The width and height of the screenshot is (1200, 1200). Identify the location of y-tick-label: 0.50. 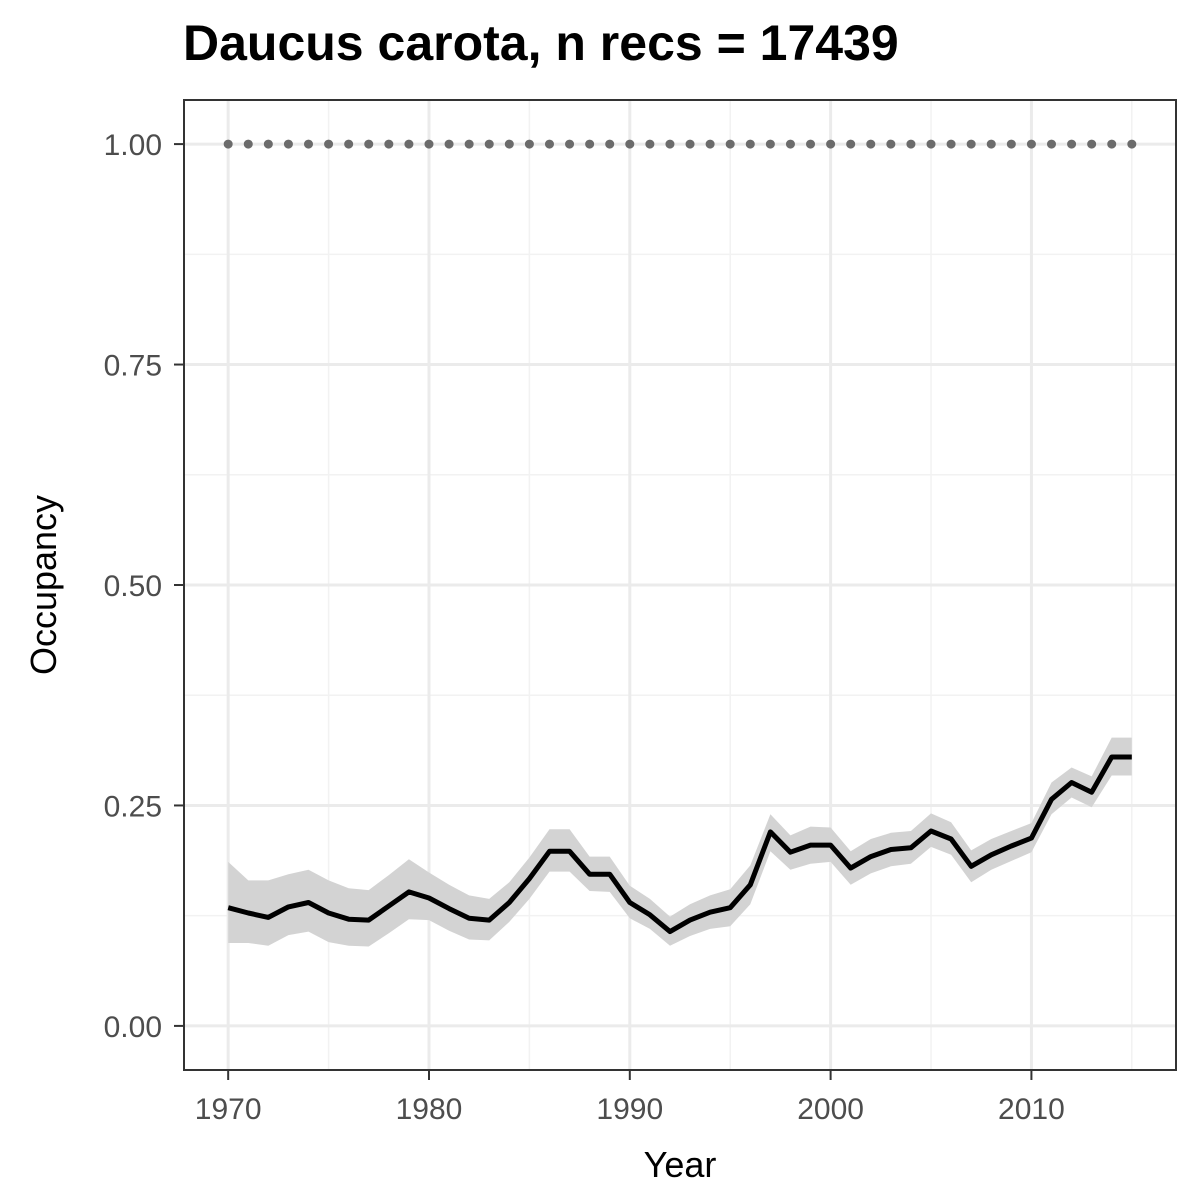
(133, 586).